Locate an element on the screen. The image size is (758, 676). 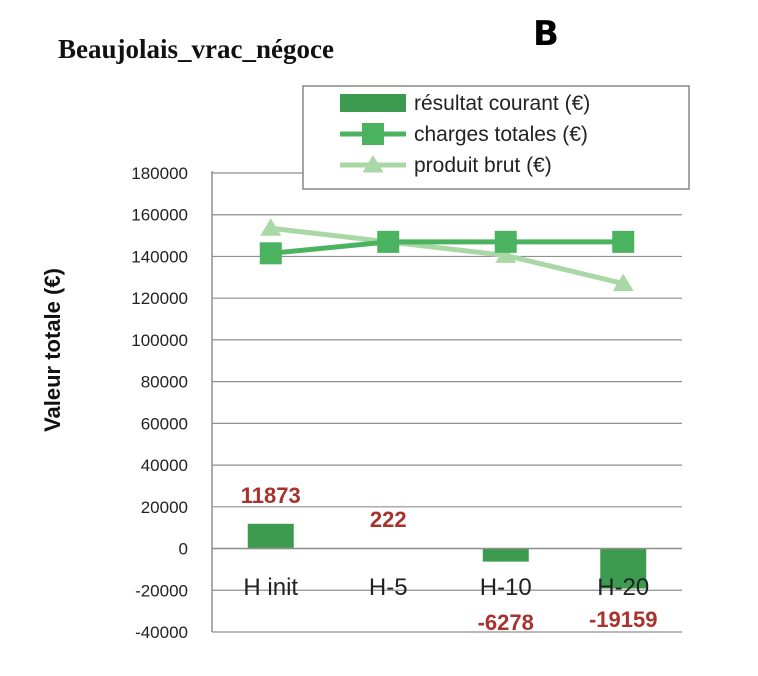
y-axis-label: Valeur totale (€) is located at coordinates (52, 350).